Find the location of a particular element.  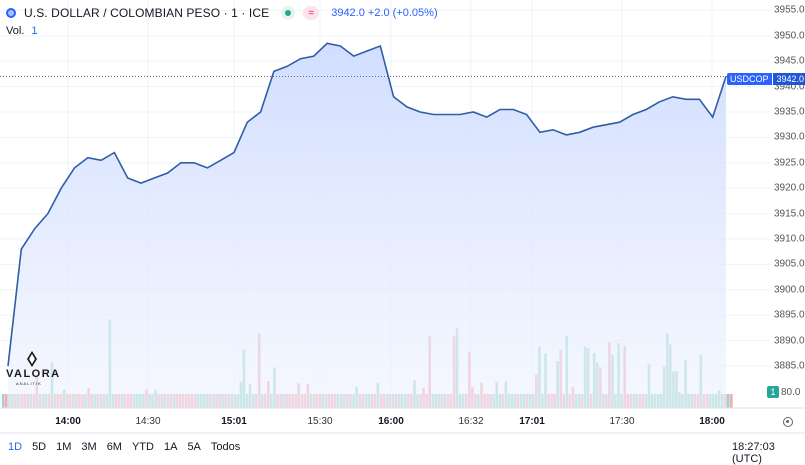

price-tick-label: 3915.0 is located at coordinates (789, 214).